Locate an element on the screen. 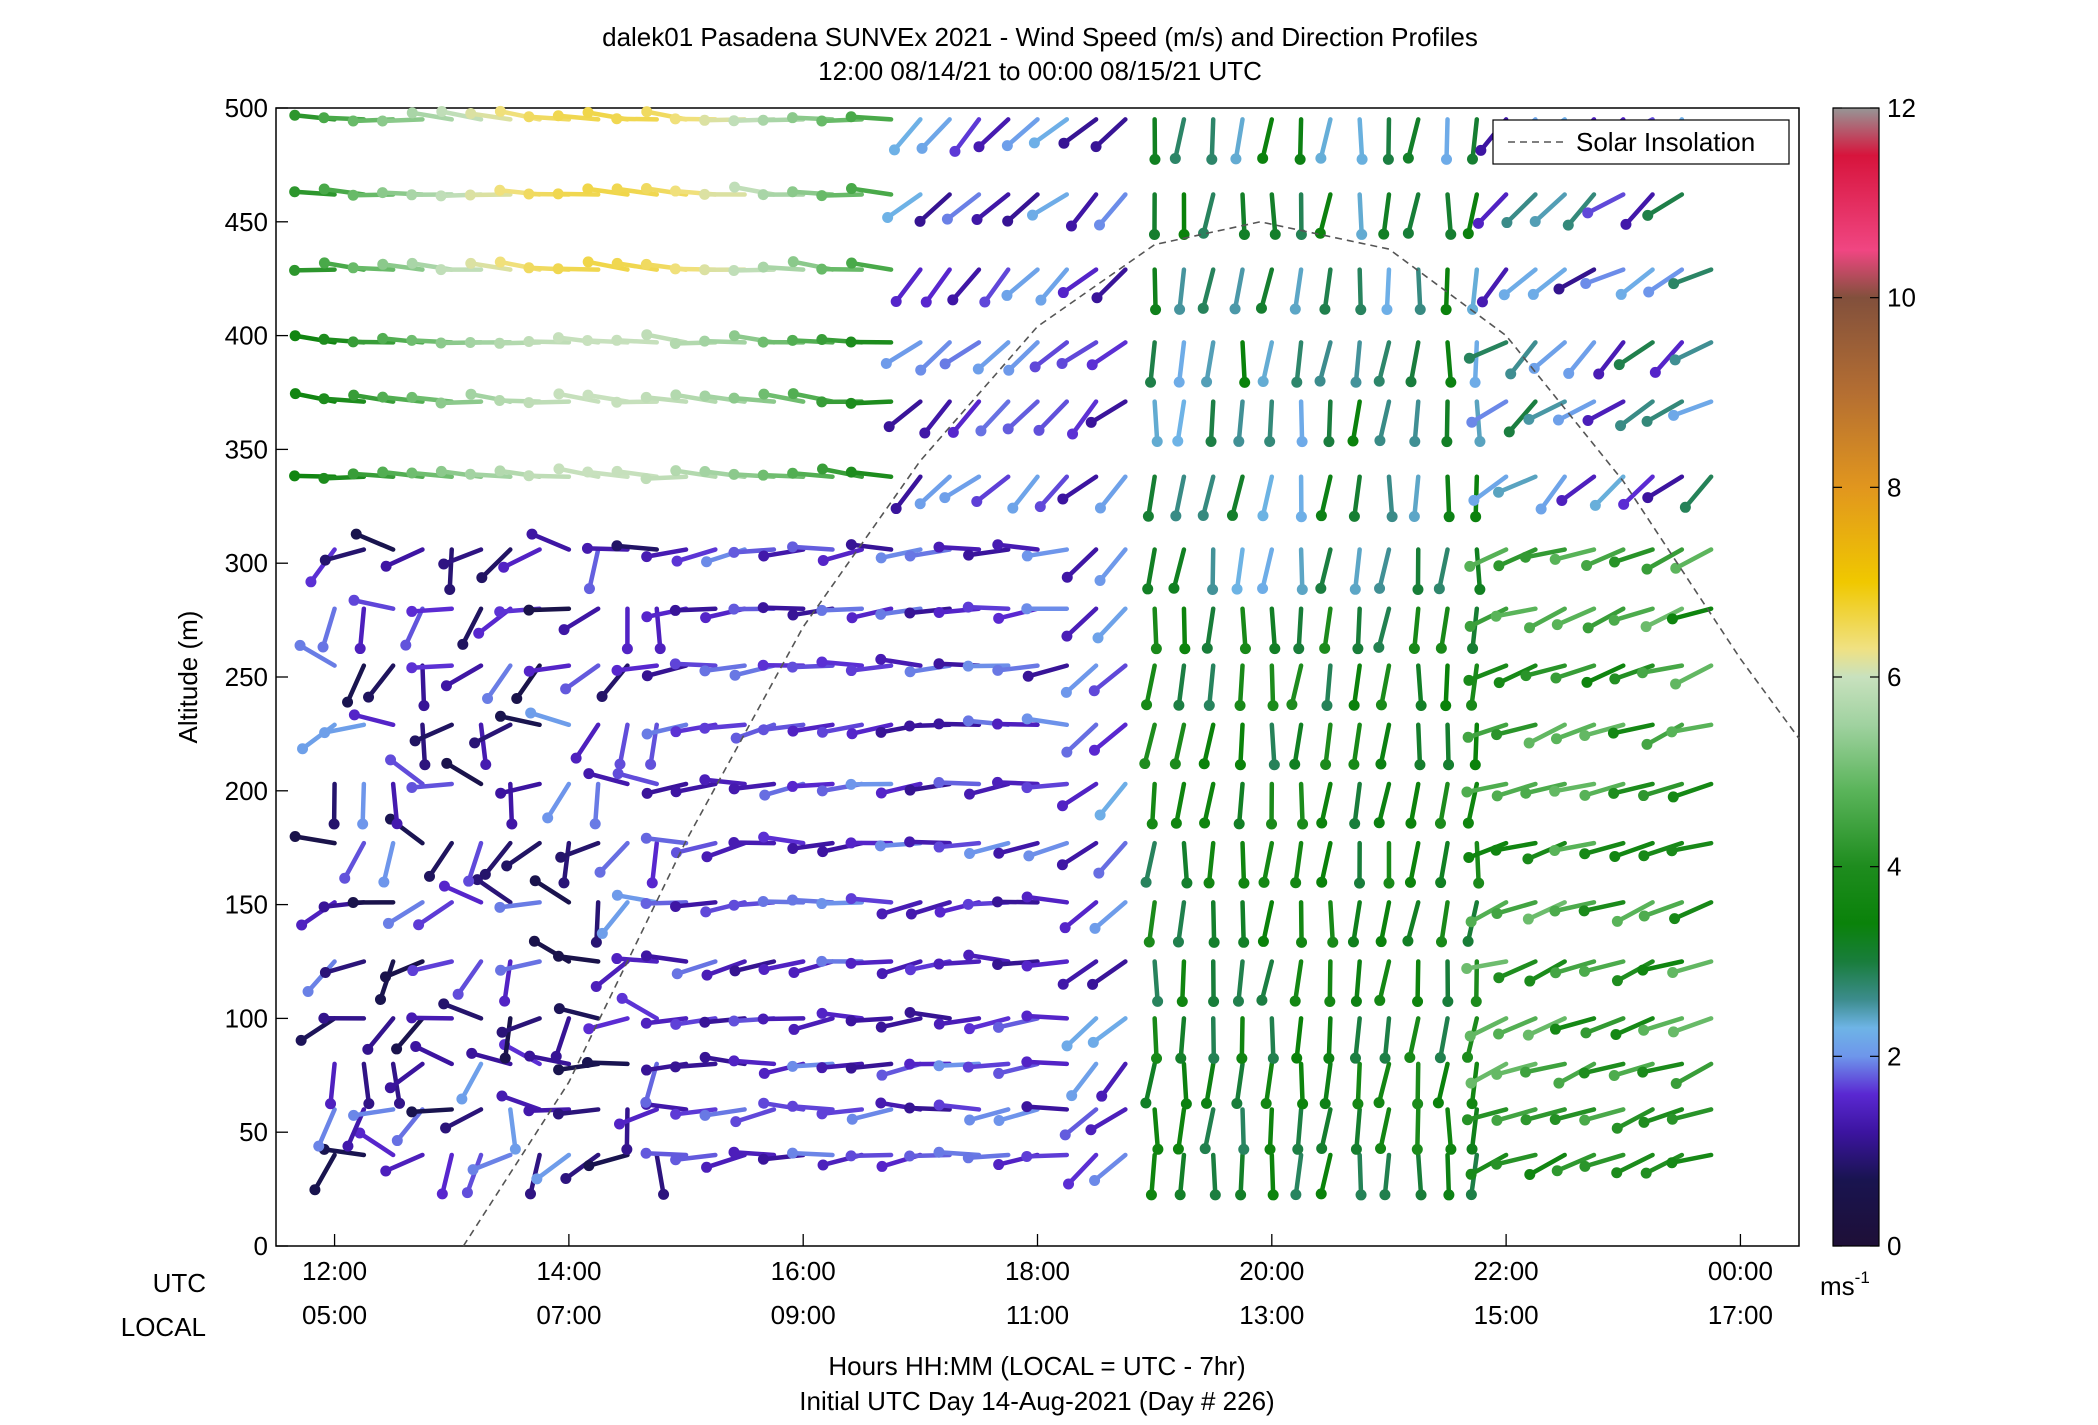 This screenshot has width=2098, height=1425. x-tick-label-utc: 18:00 is located at coordinates (1037, 1271).